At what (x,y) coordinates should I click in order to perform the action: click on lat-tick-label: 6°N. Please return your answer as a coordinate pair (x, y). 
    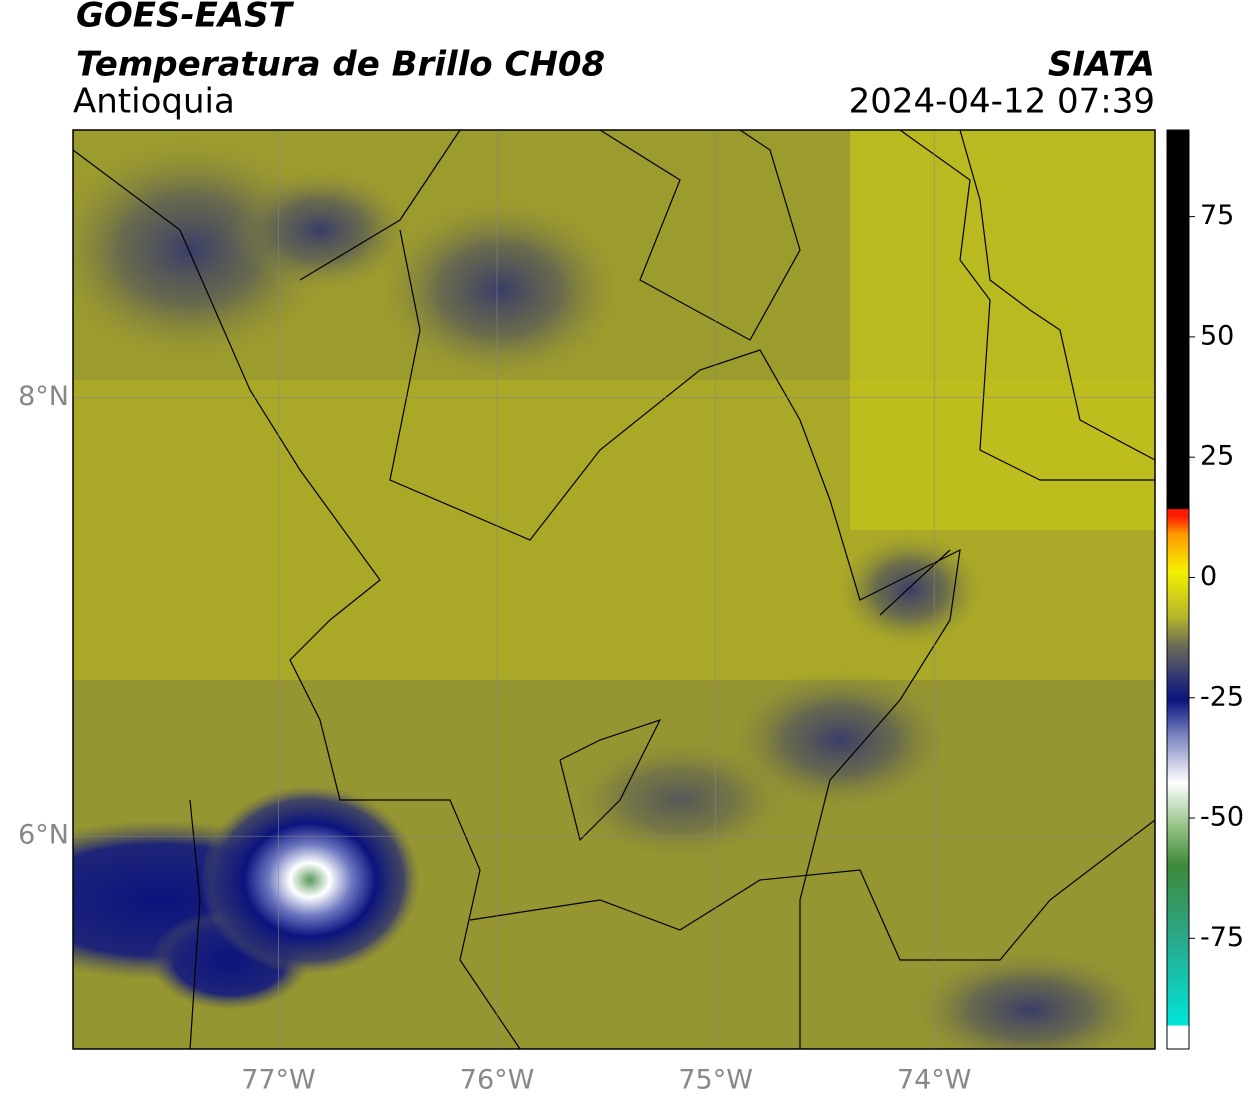
    Looking at the image, I should click on (43, 835).